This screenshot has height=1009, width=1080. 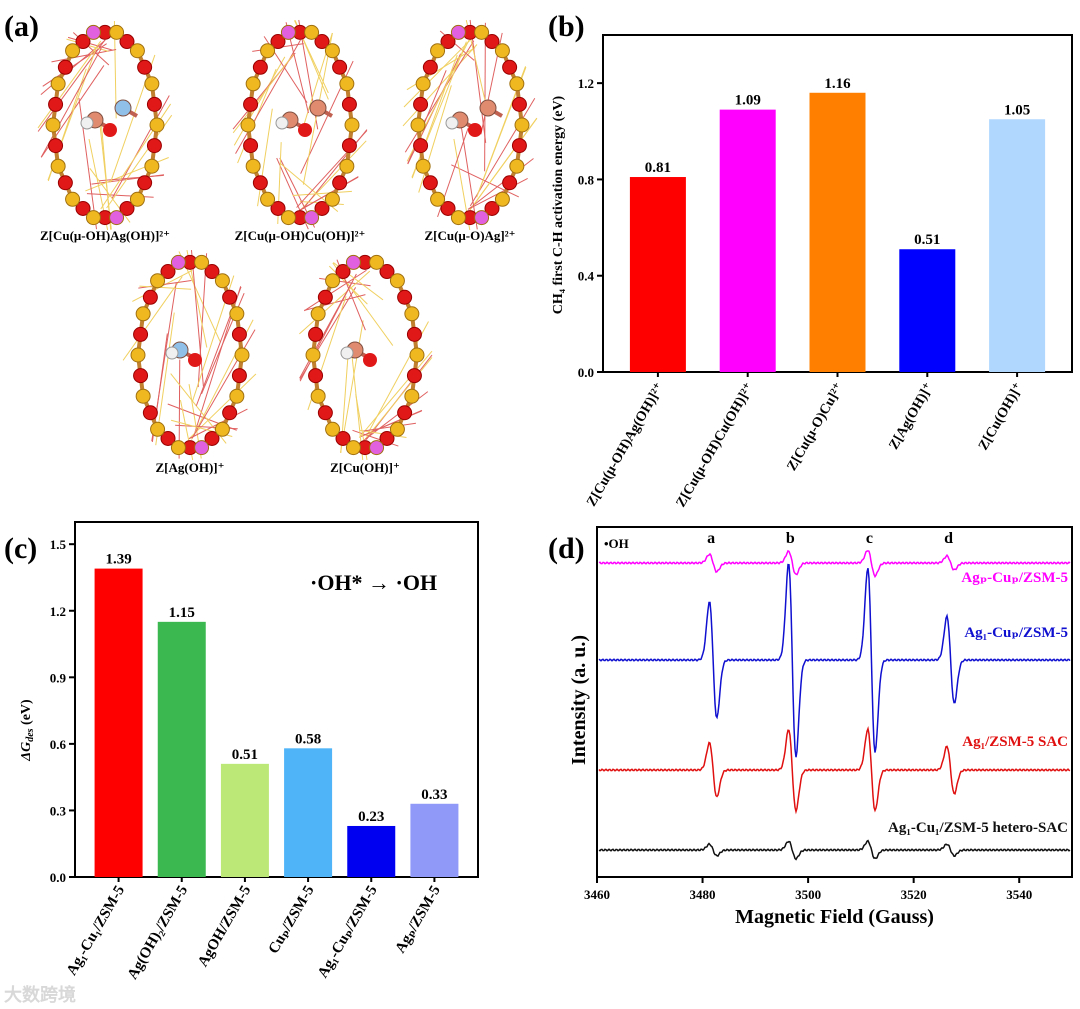 What do you see at coordinates (58, 744) in the screenshot?
I see `y-tick-label: 0.6` at bounding box center [58, 744].